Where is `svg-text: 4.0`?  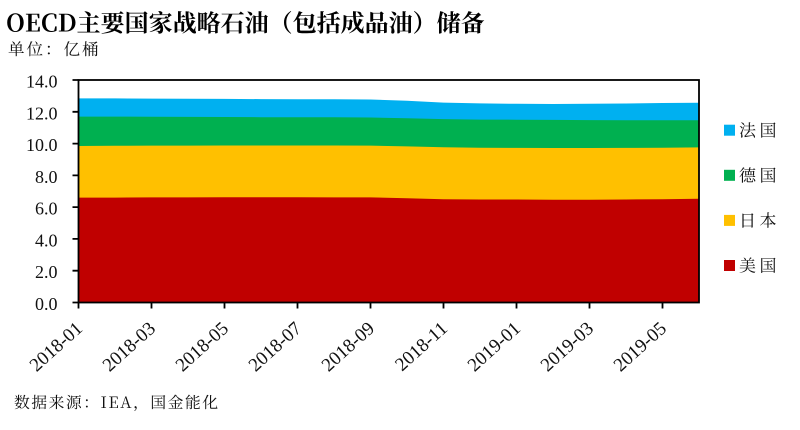 svg-text: 4.0 is located at coordinates (46, 240).